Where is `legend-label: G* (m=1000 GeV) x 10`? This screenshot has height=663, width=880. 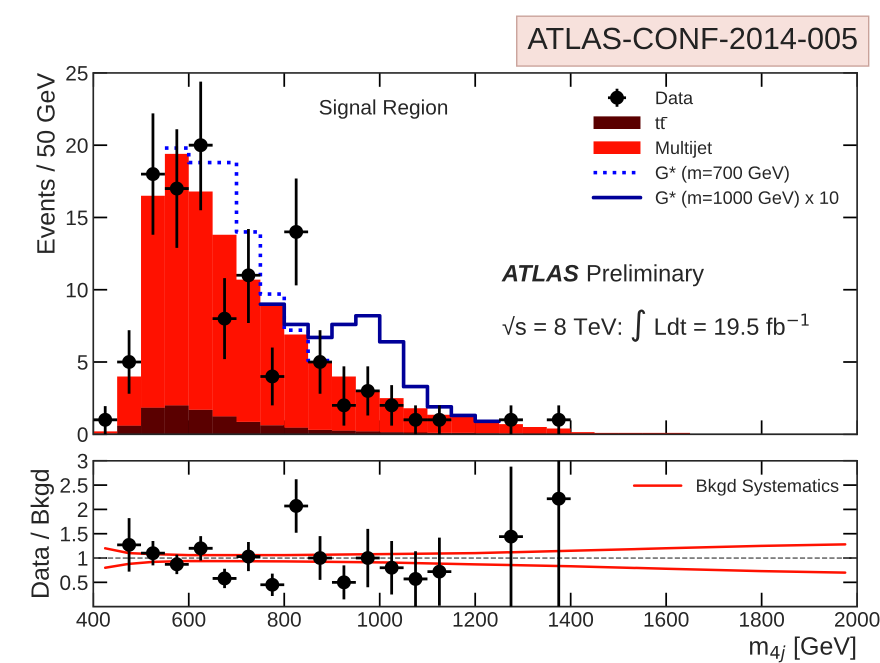 legend-label: G* (m=1000 GeV) x 10 is located at coordinates (747, 199).